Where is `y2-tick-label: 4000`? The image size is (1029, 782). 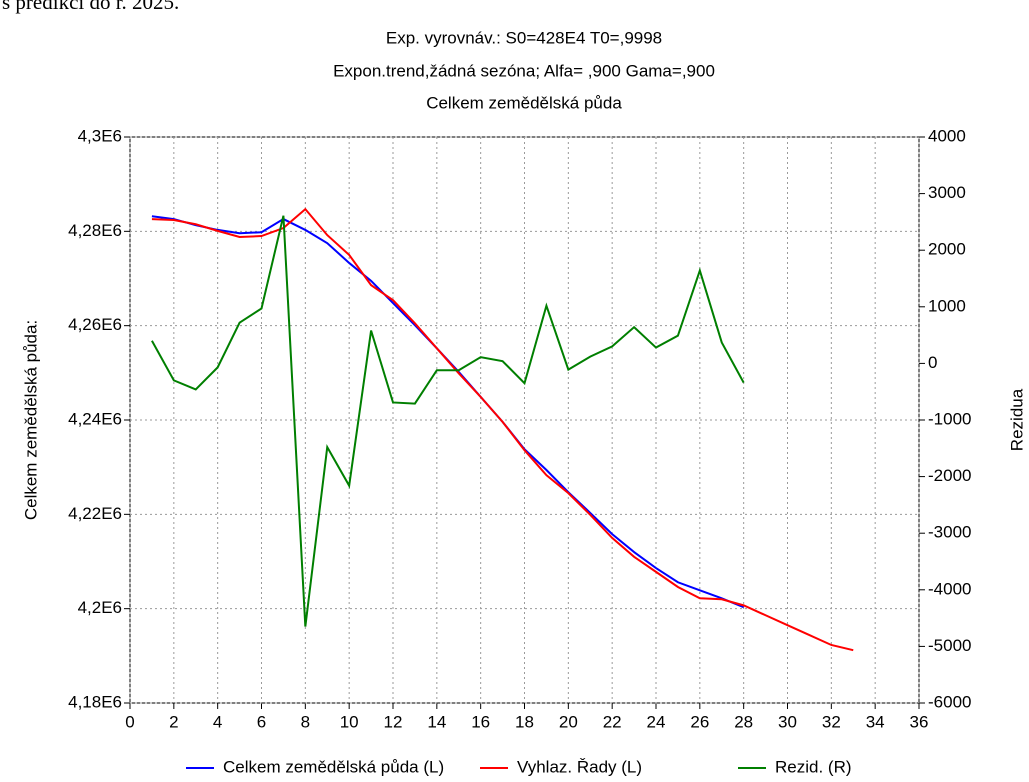 y2-tick-label: 4000 is located at coordinates (947, 135).